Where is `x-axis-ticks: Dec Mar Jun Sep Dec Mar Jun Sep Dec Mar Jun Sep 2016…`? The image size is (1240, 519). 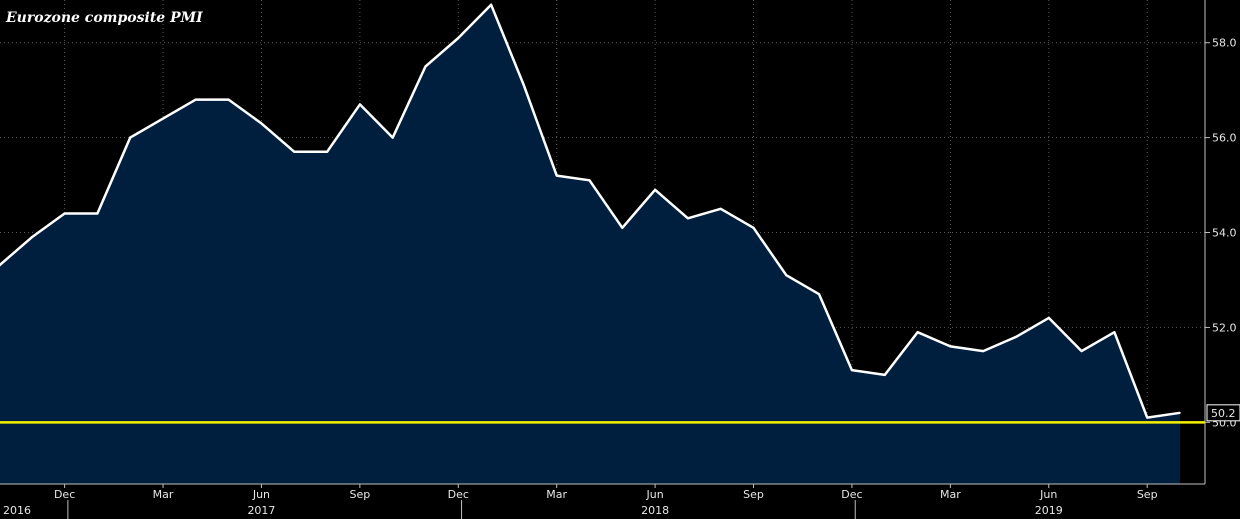
x-axis-ticks: Dec Mar Jun Sep Dec Mar Jun Sep Dec Mar Jun Sep 2016… is located at coordinates (580, 501).